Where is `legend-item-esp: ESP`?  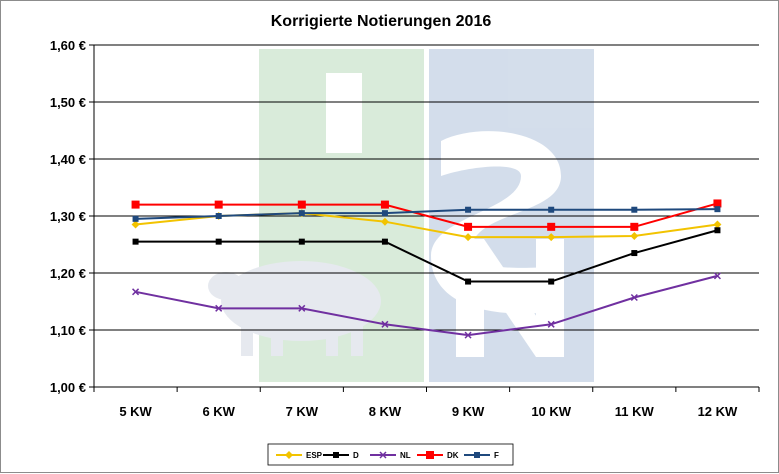
legend-item-esp: ESP is located at coordinates (299, 455).